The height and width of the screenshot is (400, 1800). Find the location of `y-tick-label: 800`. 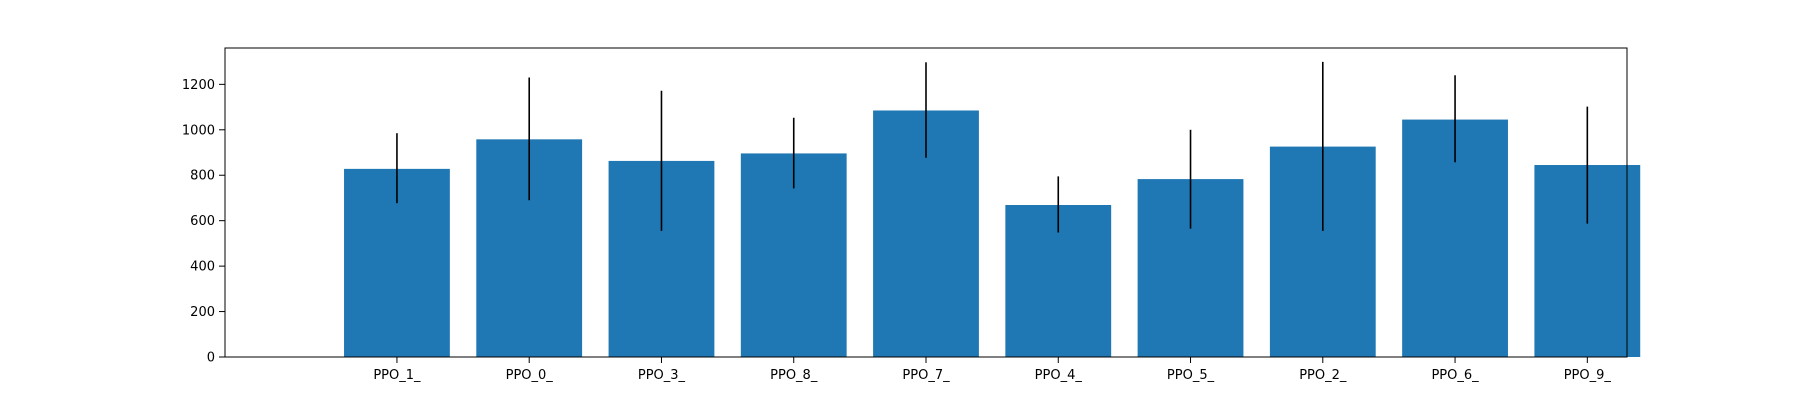

y-tick-label: 800 is located at coordinates (202, 176).